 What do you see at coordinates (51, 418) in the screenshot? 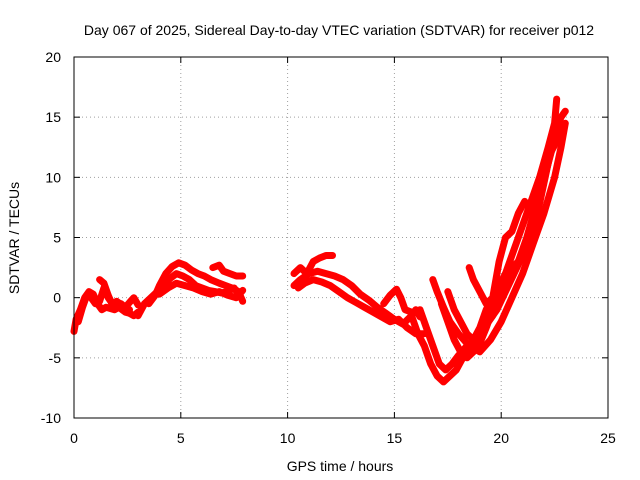
I see `y-tick-label: -10` at bounding box center [51, 418].